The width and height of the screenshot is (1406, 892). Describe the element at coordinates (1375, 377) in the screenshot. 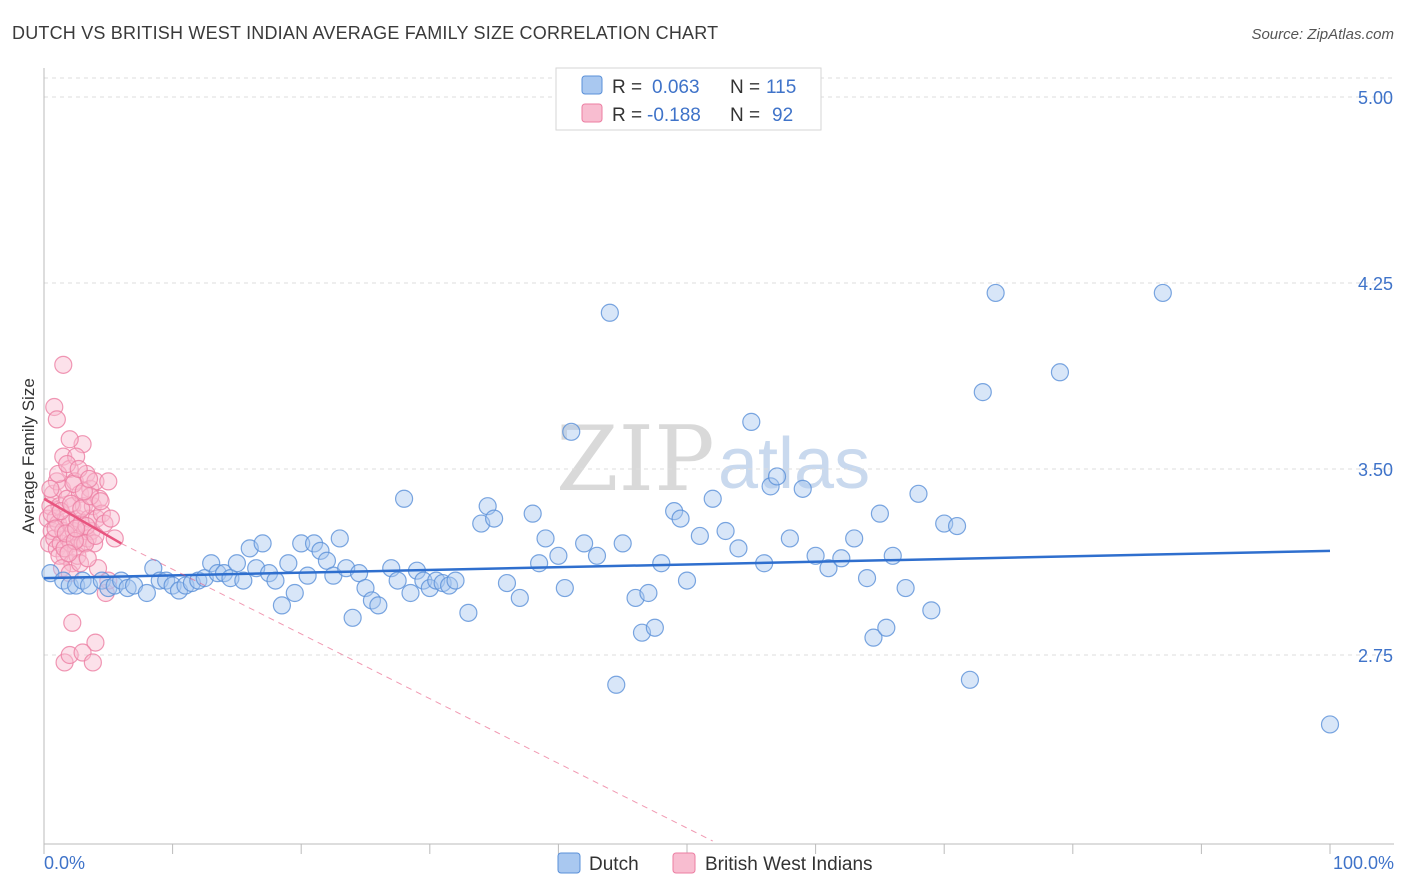

I see `y-tick-labels: 5.00 4.25 3.50 2.75` at that location.